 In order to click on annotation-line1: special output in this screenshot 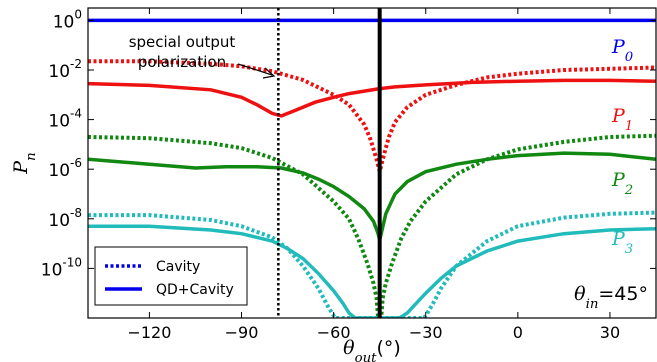, I will do `click(182, 42)`.